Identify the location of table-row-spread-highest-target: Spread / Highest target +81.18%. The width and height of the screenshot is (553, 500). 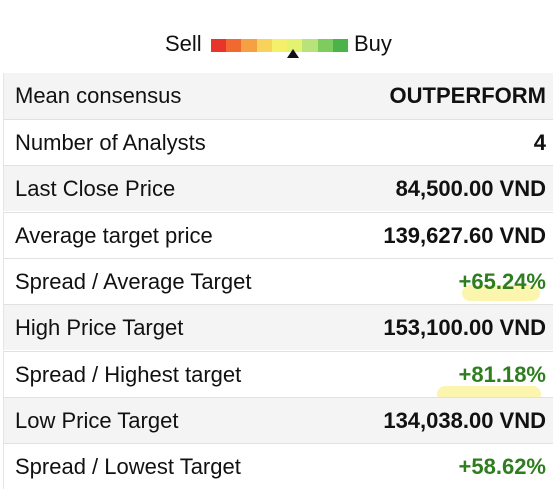
(278, 376).